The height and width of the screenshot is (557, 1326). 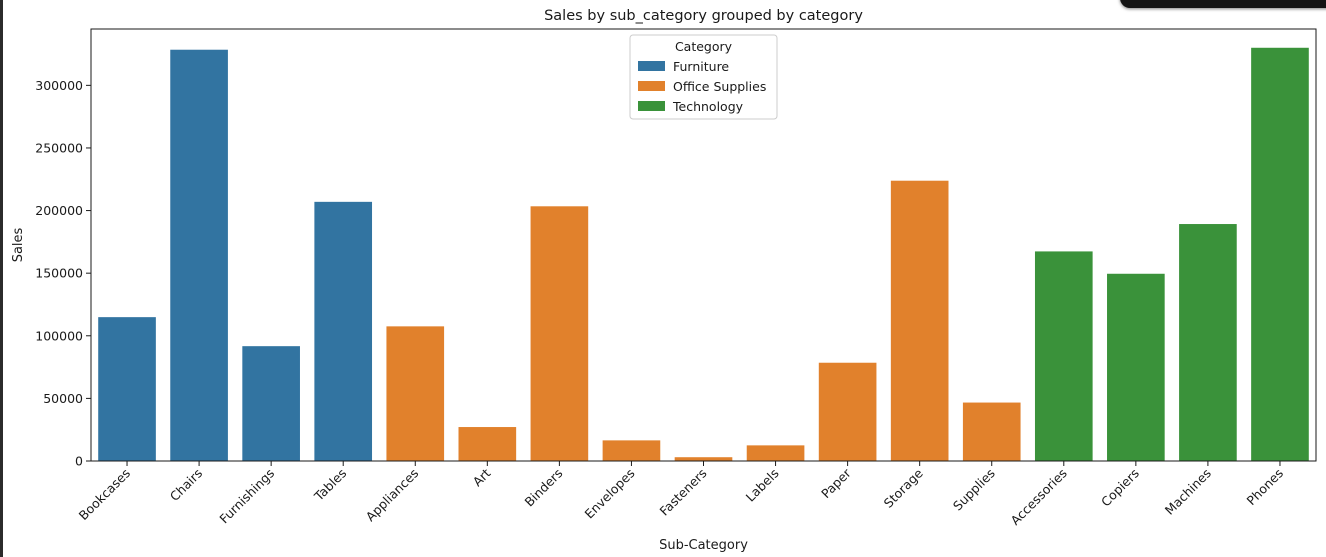 What do you see at coordinates (1136, 367) in the screenshot?
I see `bar-copiers` at bounding box center [1136, 367].